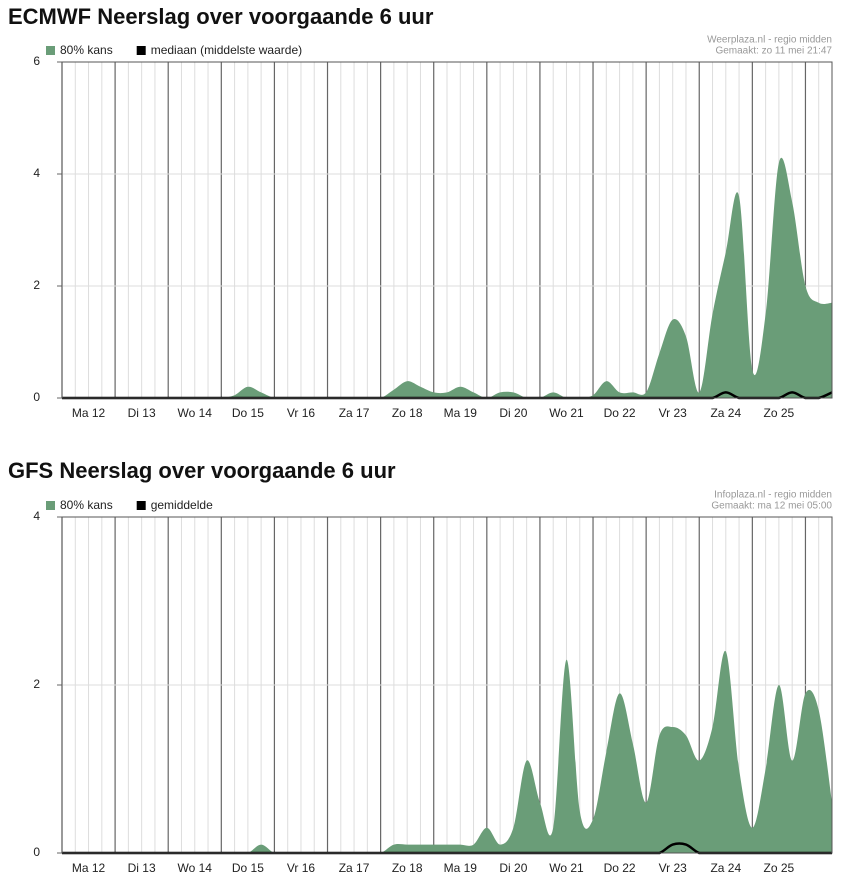 The width and height of the screenshot is (858, 893). I want to click on legend-label: gemiddelde, so click(182, 505).